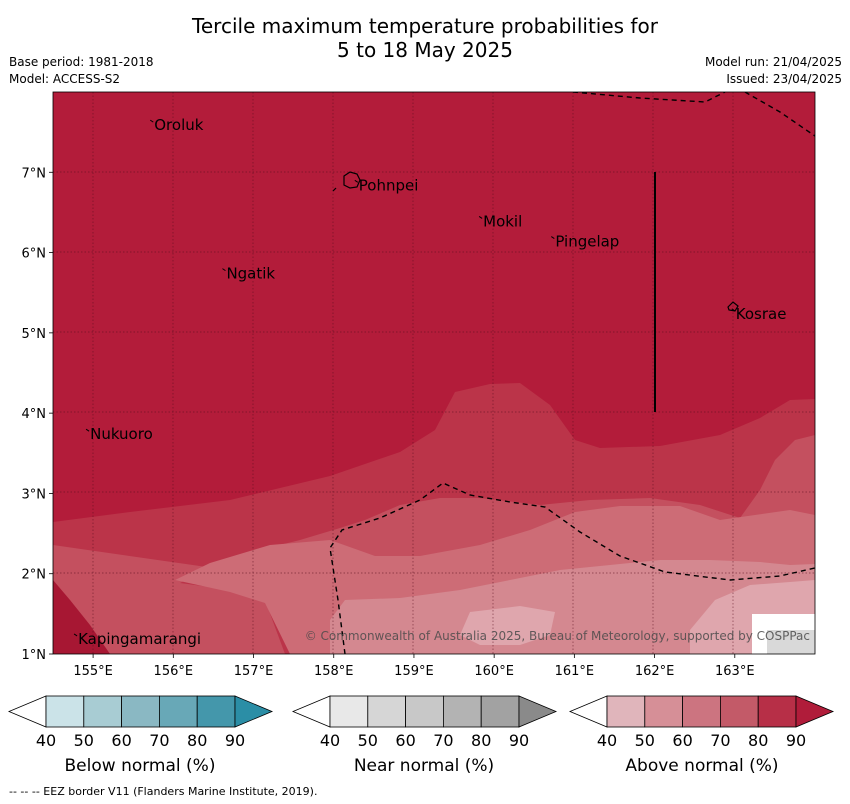 Image resolution: width=850 pixels, height=804 pixels. I want to click on colorbar-3: 40 50 60 70 80 90, so click(701, 722).